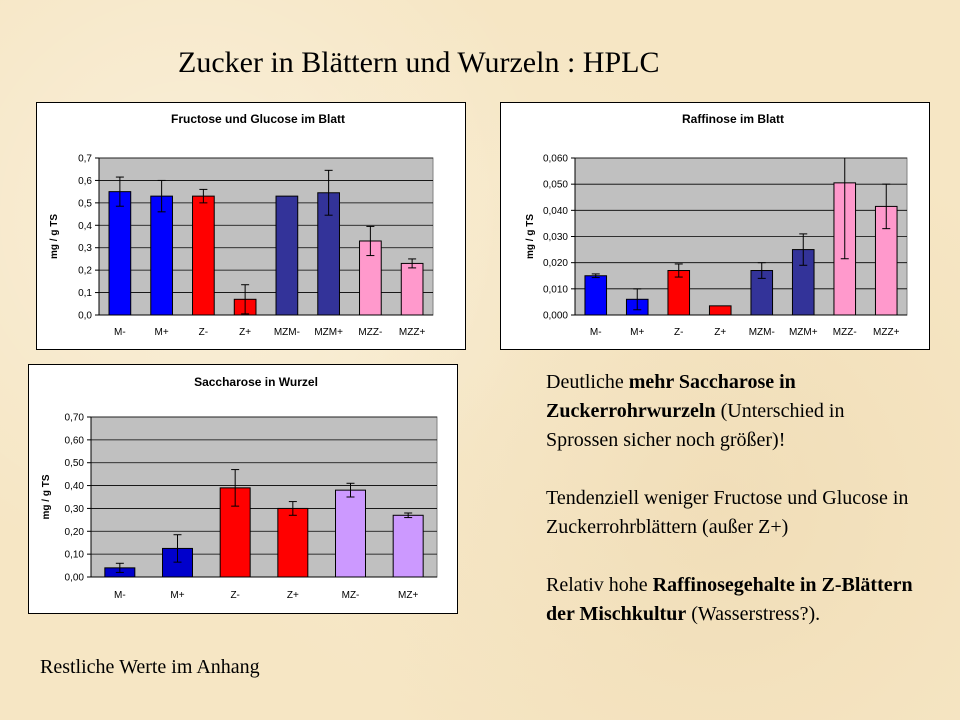 This screenshot has height=720, width=960. I want to click on y-tick-label: 0,010, so click(555, 289).